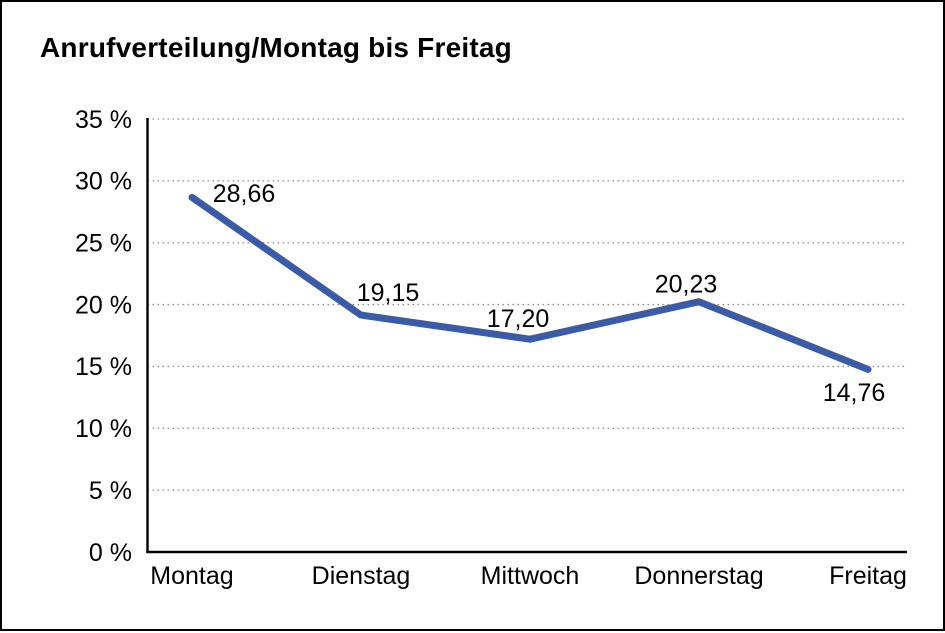  What do you see at coordinates (868, 576) in the screenshot?
I see `x-axis-label: Freitag` at bounding box center [868, 576].